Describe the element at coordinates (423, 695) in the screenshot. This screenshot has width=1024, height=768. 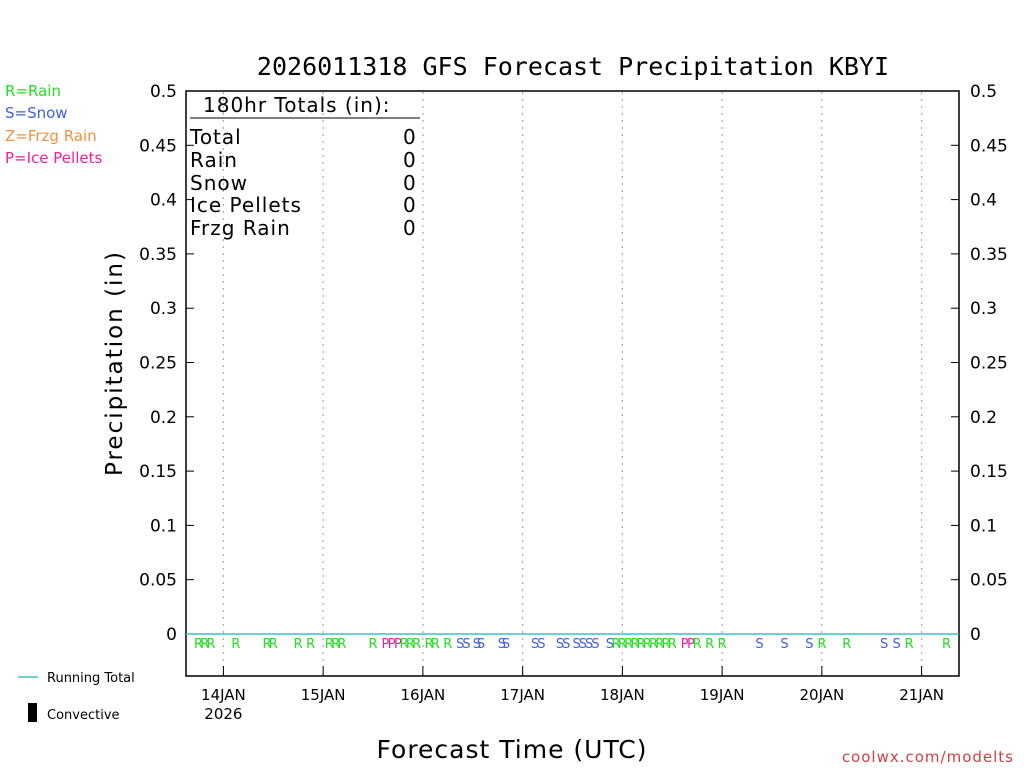
I see `x-tick-label: 16JAN` at that location.